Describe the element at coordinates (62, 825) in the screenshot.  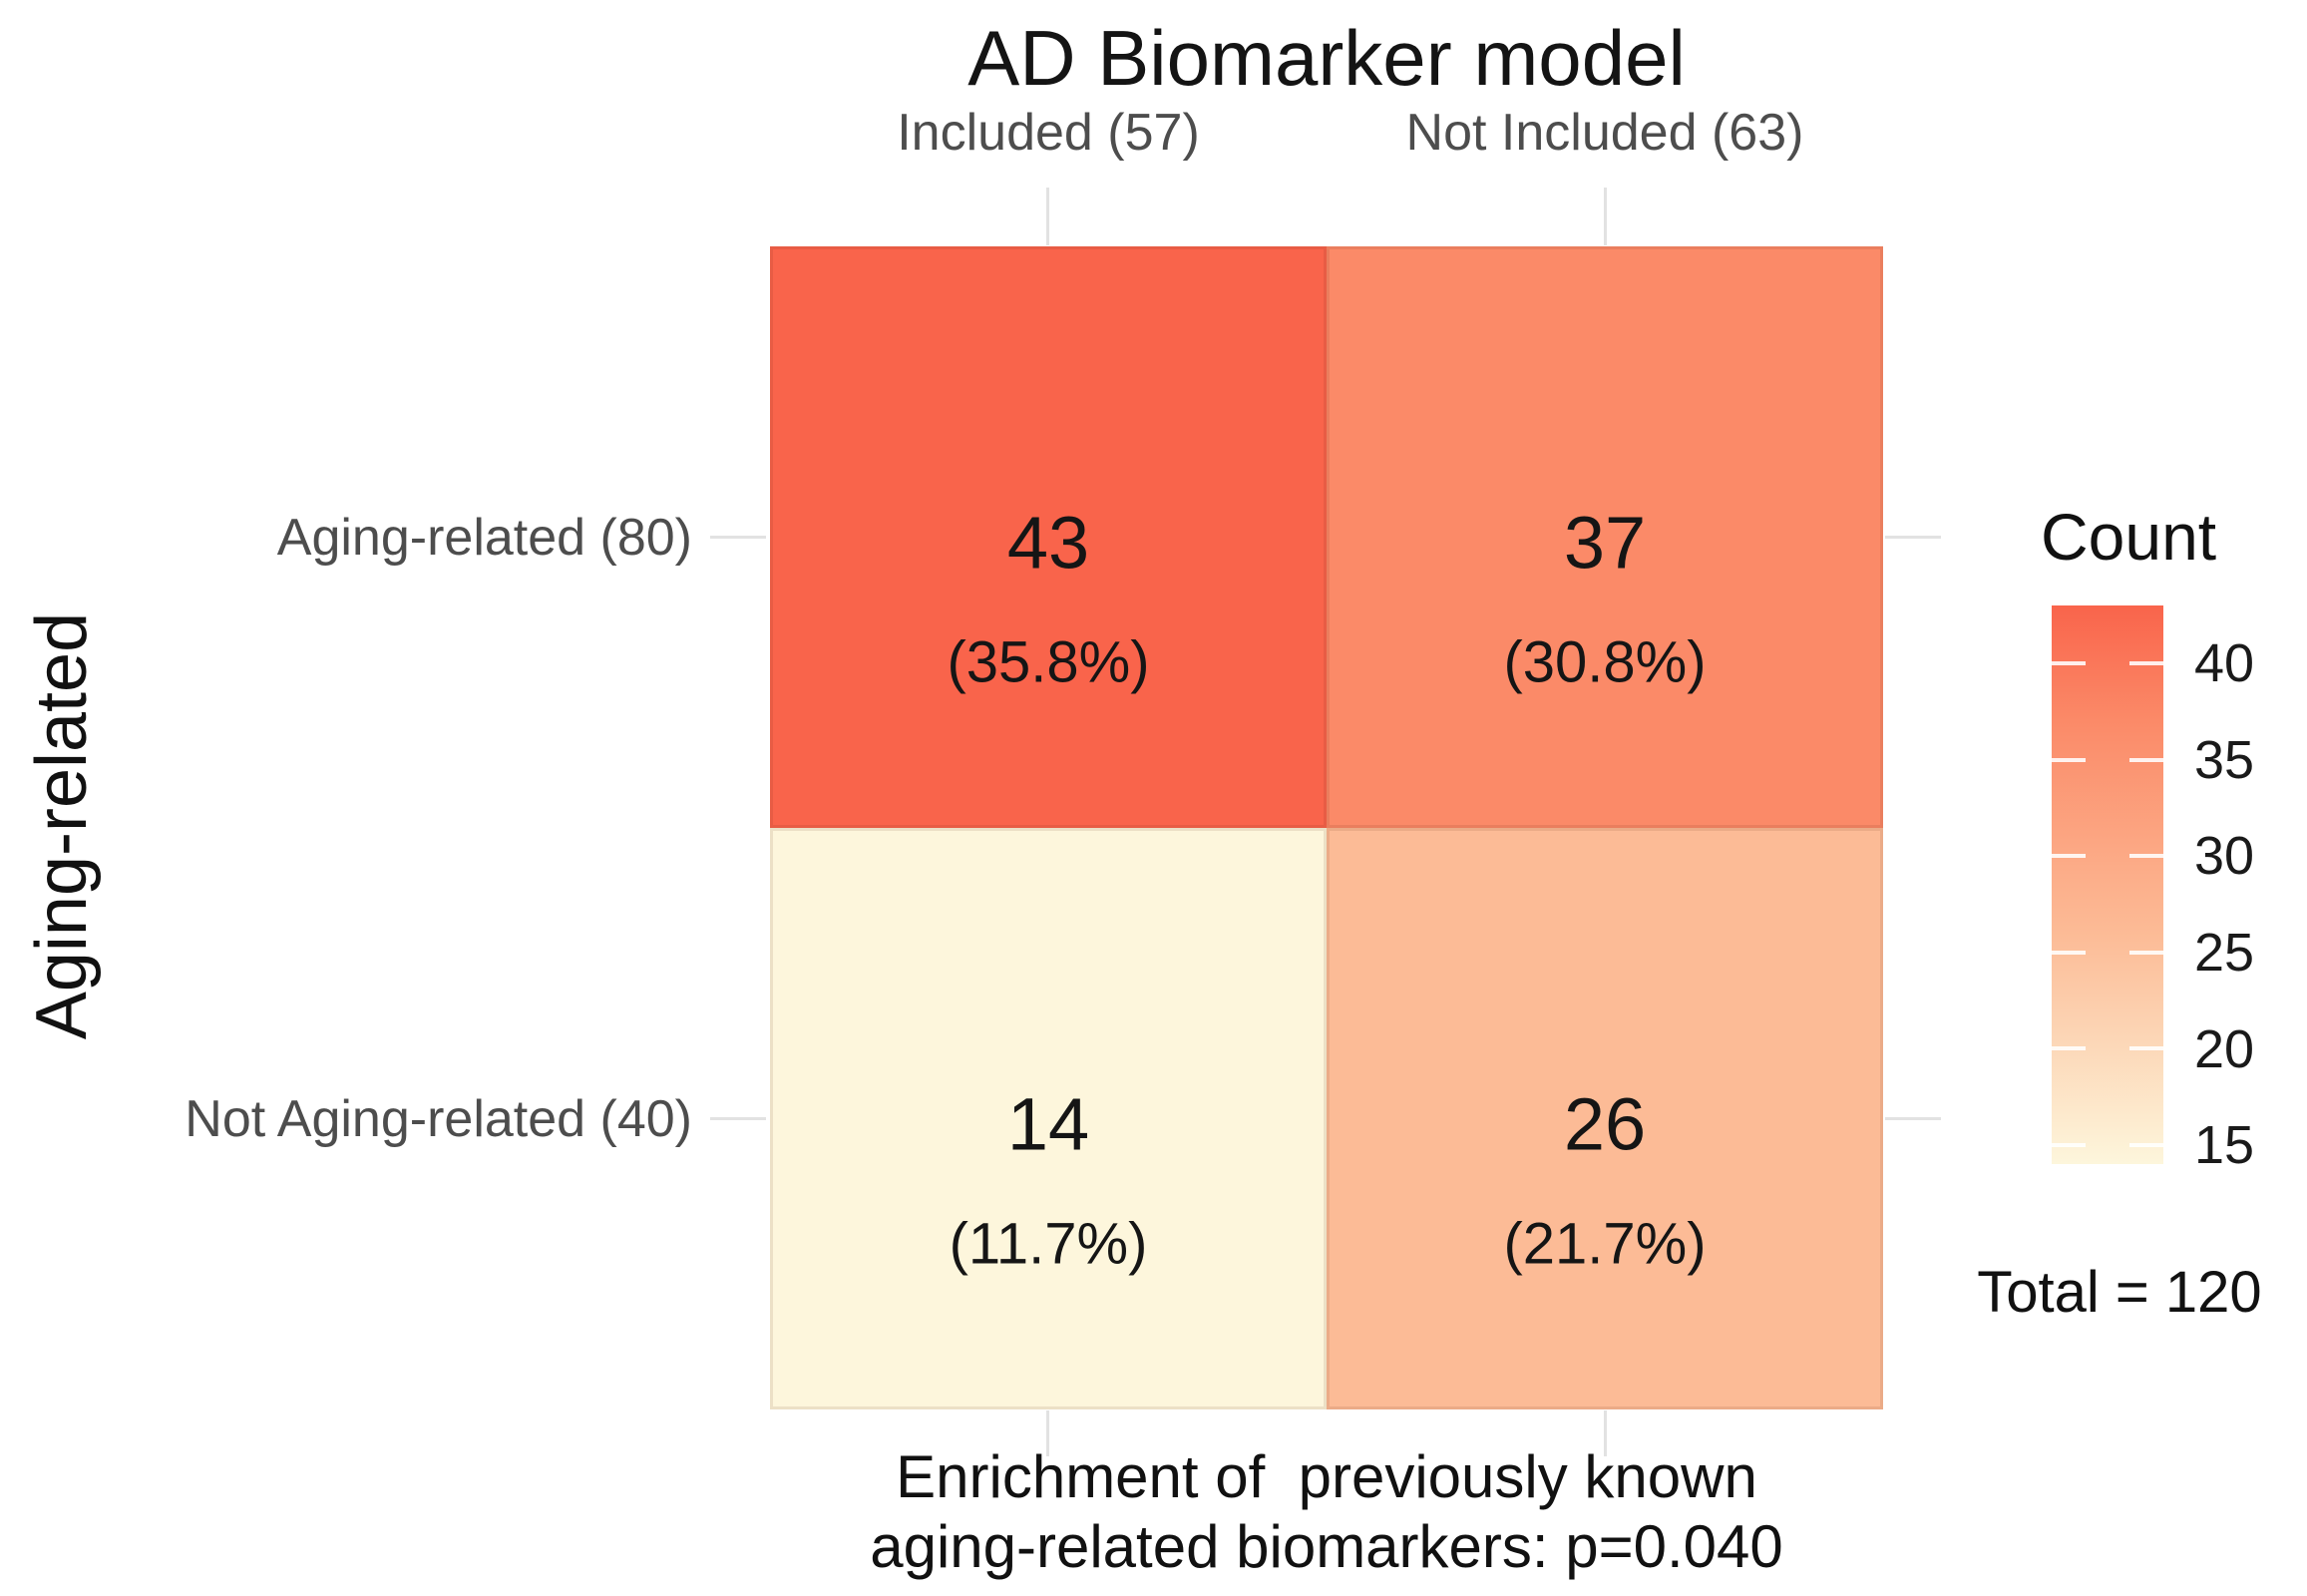
I see `y-axis-title: Aging-related` at that location.